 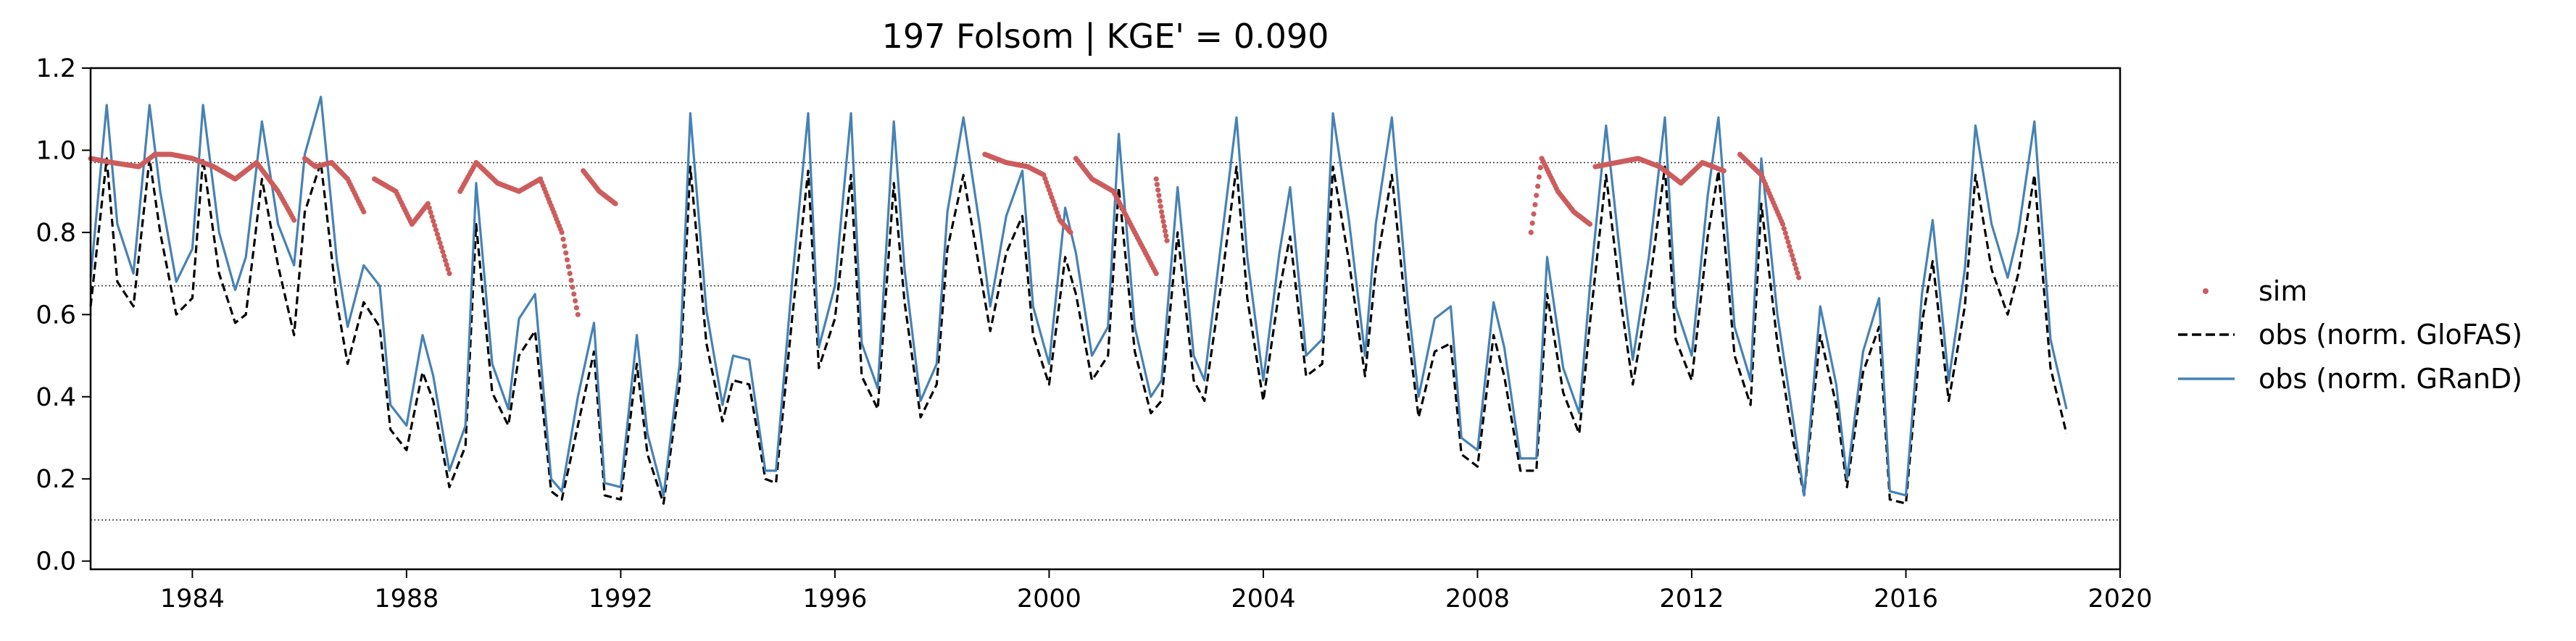 I want to click on legend-sim-marker, so click(x=2206, y=291).